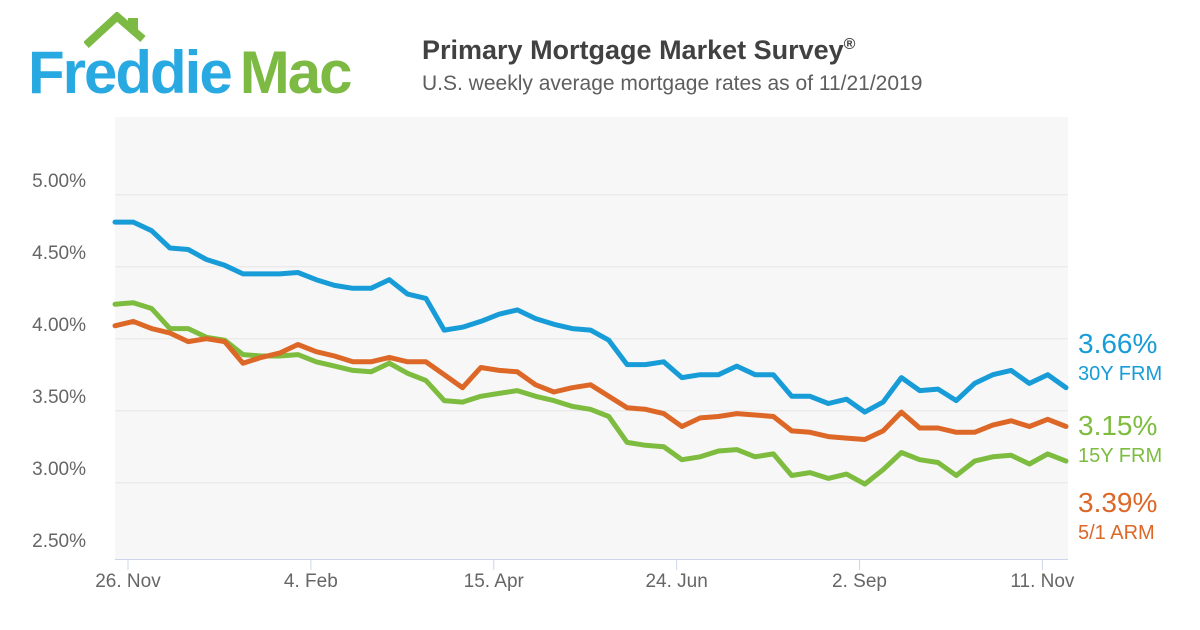 The image size is (1200, 630). I want to click on x-axis-label: 15. Apr, so click(493, 581).